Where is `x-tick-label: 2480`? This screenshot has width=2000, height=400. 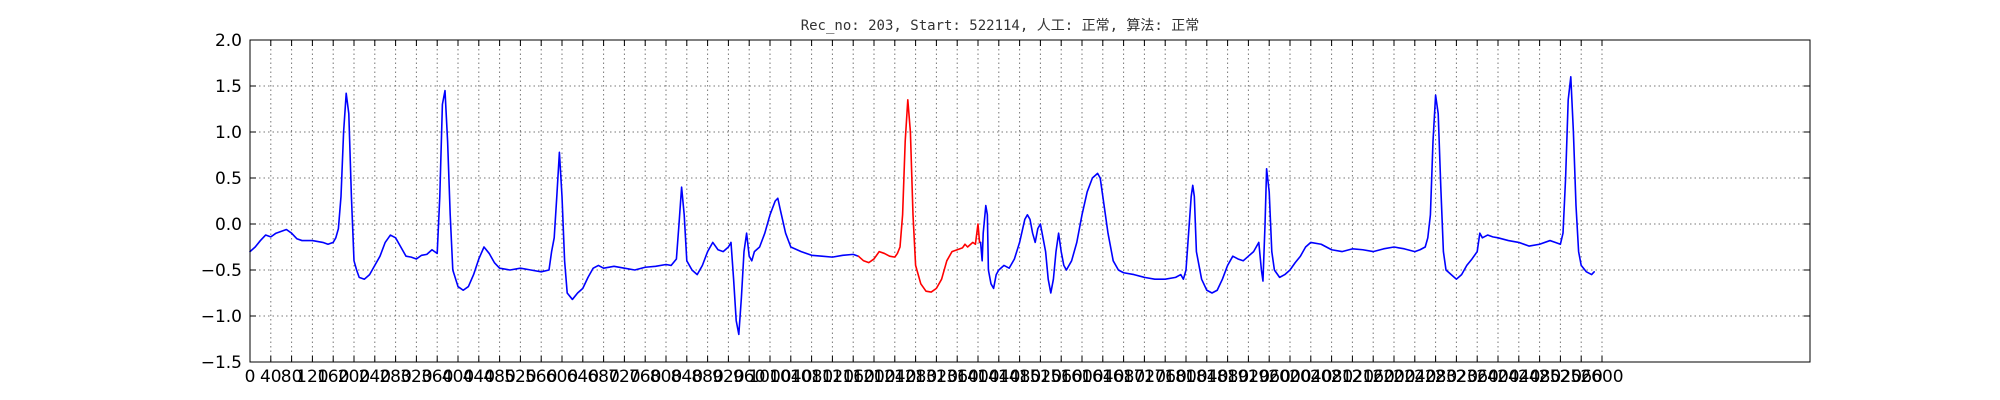
x-tick-label: 2480 is located at coordinates (1539, 377).